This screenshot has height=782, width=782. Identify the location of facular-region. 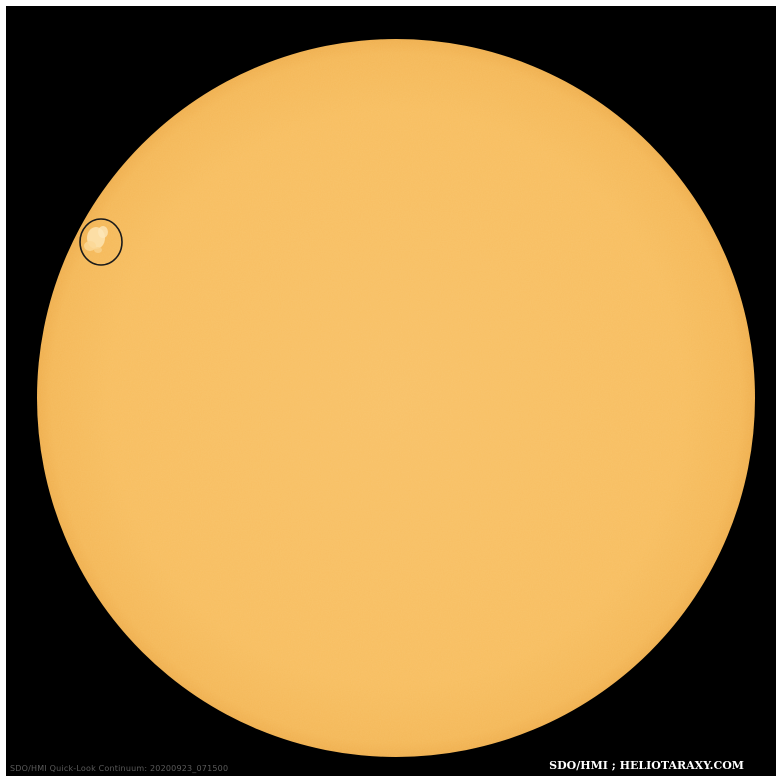
(96, 239).